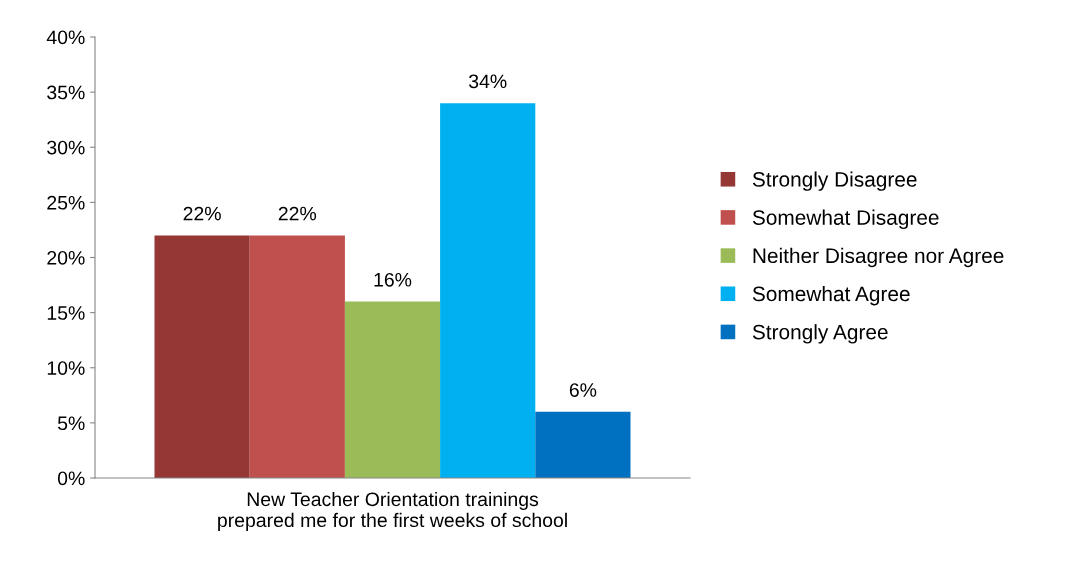 The width and height of the screenshot is (1091, 571). I want to click on legend-label: Somewhat Disagree, so click(845, 219).